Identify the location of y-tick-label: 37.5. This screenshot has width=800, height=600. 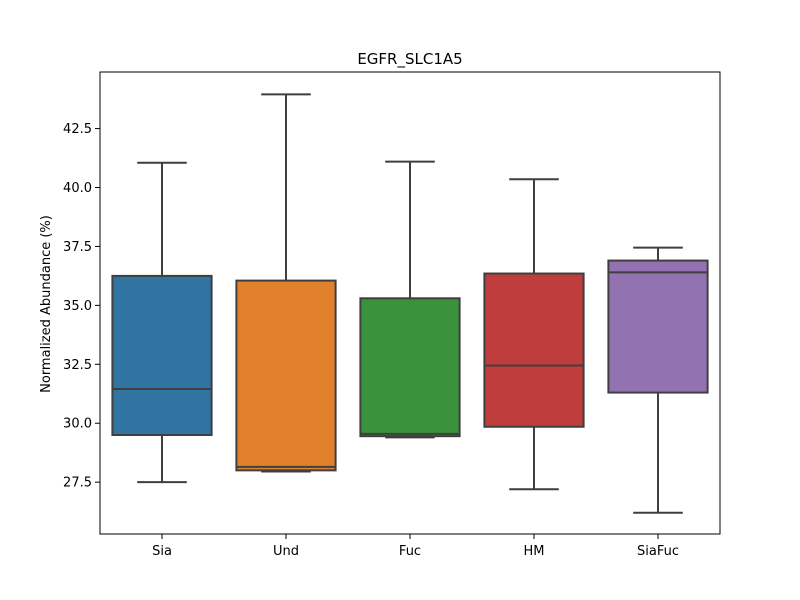
(77, 247).